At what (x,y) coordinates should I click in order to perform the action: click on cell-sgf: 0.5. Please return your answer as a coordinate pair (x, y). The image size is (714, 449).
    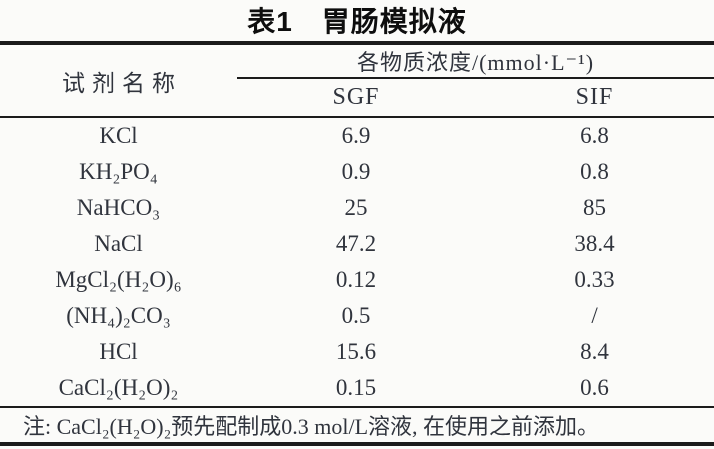
    Looking at the image, I should click on (356, 315).